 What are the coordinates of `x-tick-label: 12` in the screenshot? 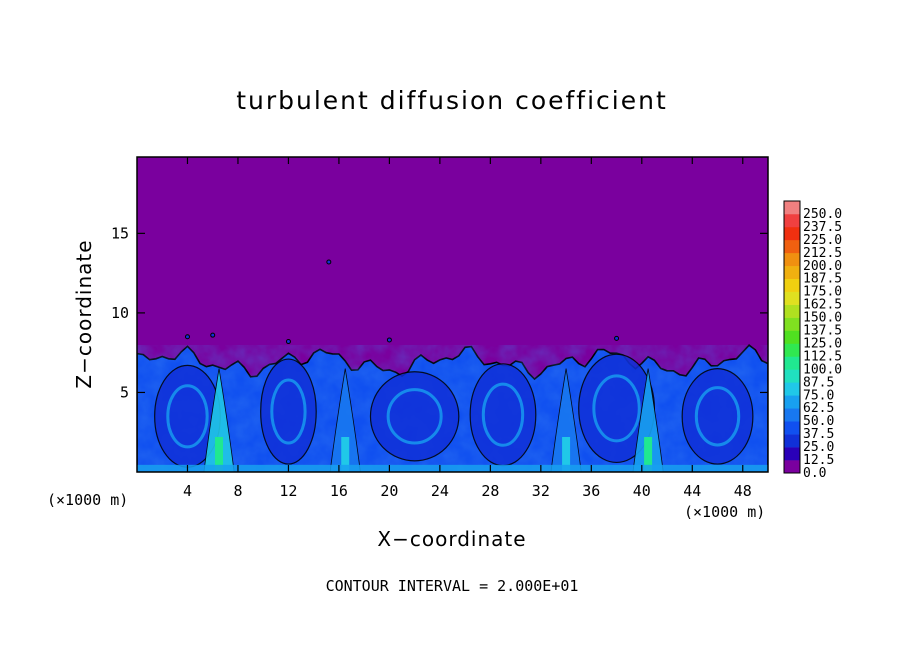 It's located at (288, 491).